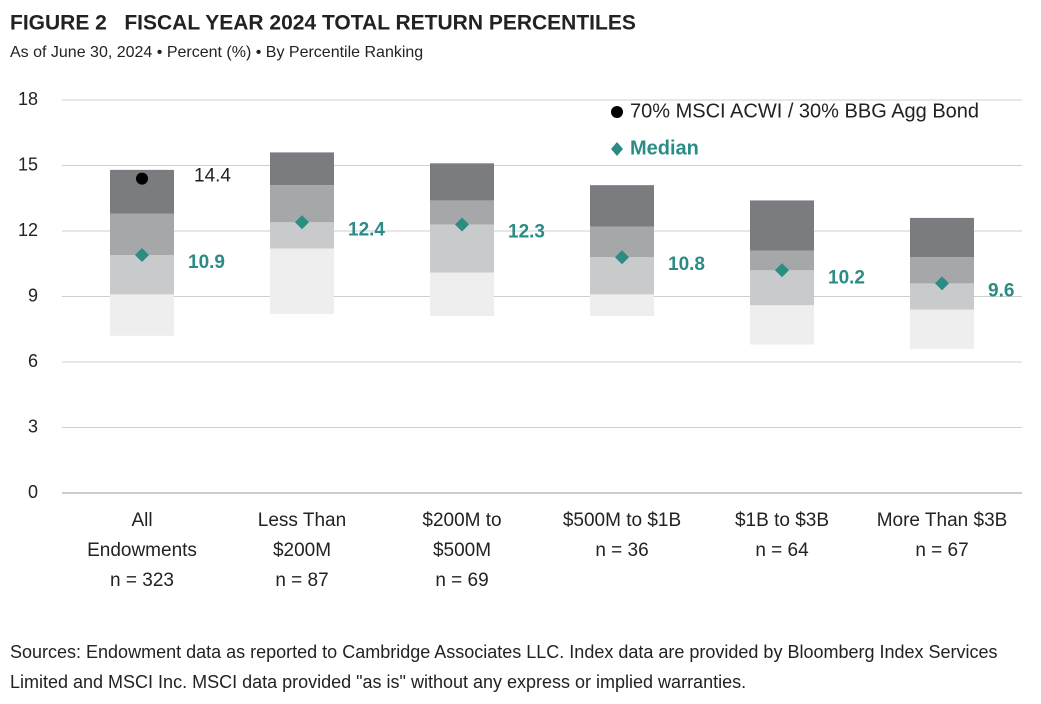 The width and height of the screenshot is (1041, 704). I want to click on legend-label: 70% MSCI ACWI / 30% BBG Agg Bond, so click(804, 111).